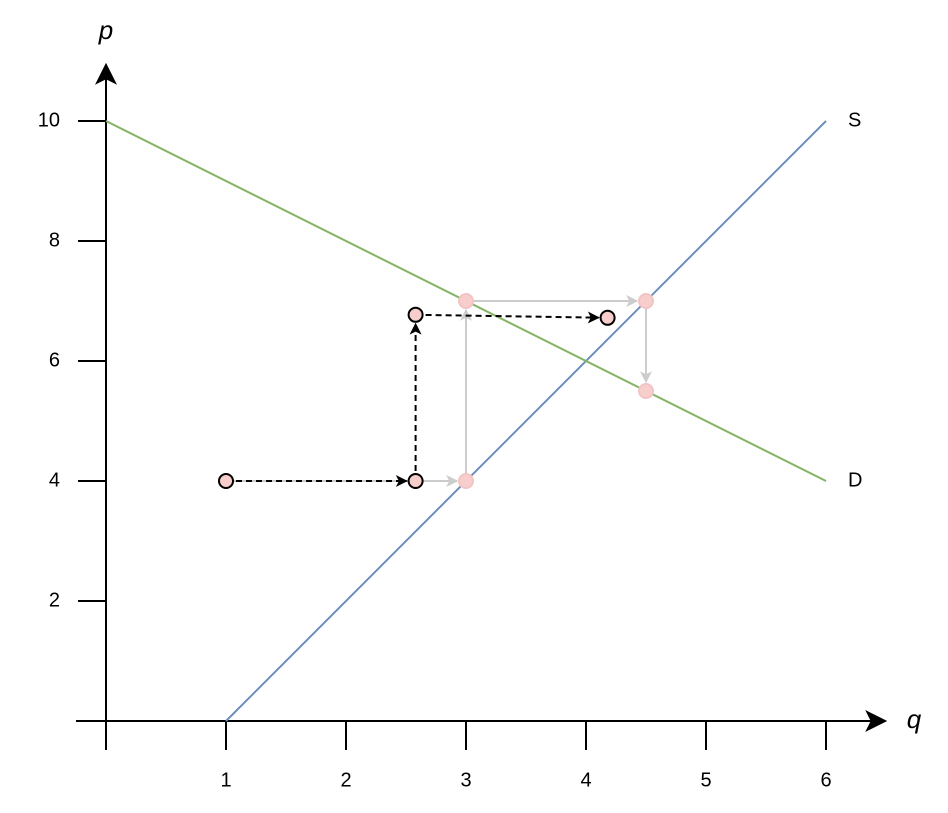 This screenshot has height=813, width=948. I want to click on y-tick-label: 4, so click(54, 480).